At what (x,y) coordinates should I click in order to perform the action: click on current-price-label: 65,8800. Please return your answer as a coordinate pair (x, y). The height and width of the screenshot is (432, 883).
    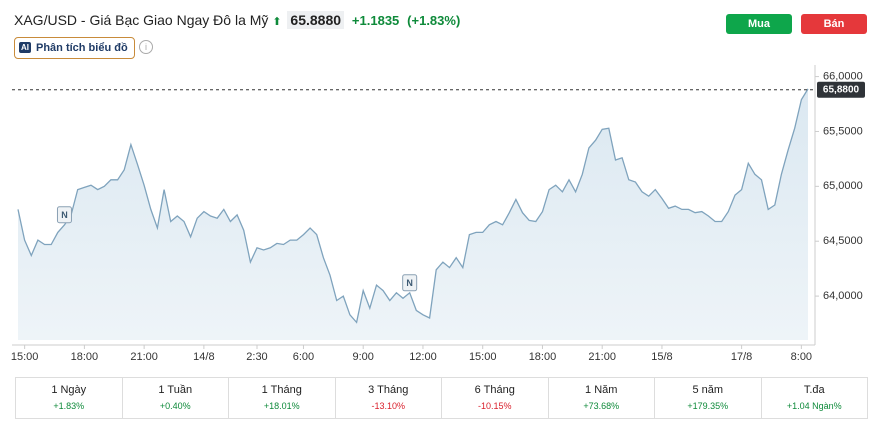
    Looking at the image, I should click on (841, 89).